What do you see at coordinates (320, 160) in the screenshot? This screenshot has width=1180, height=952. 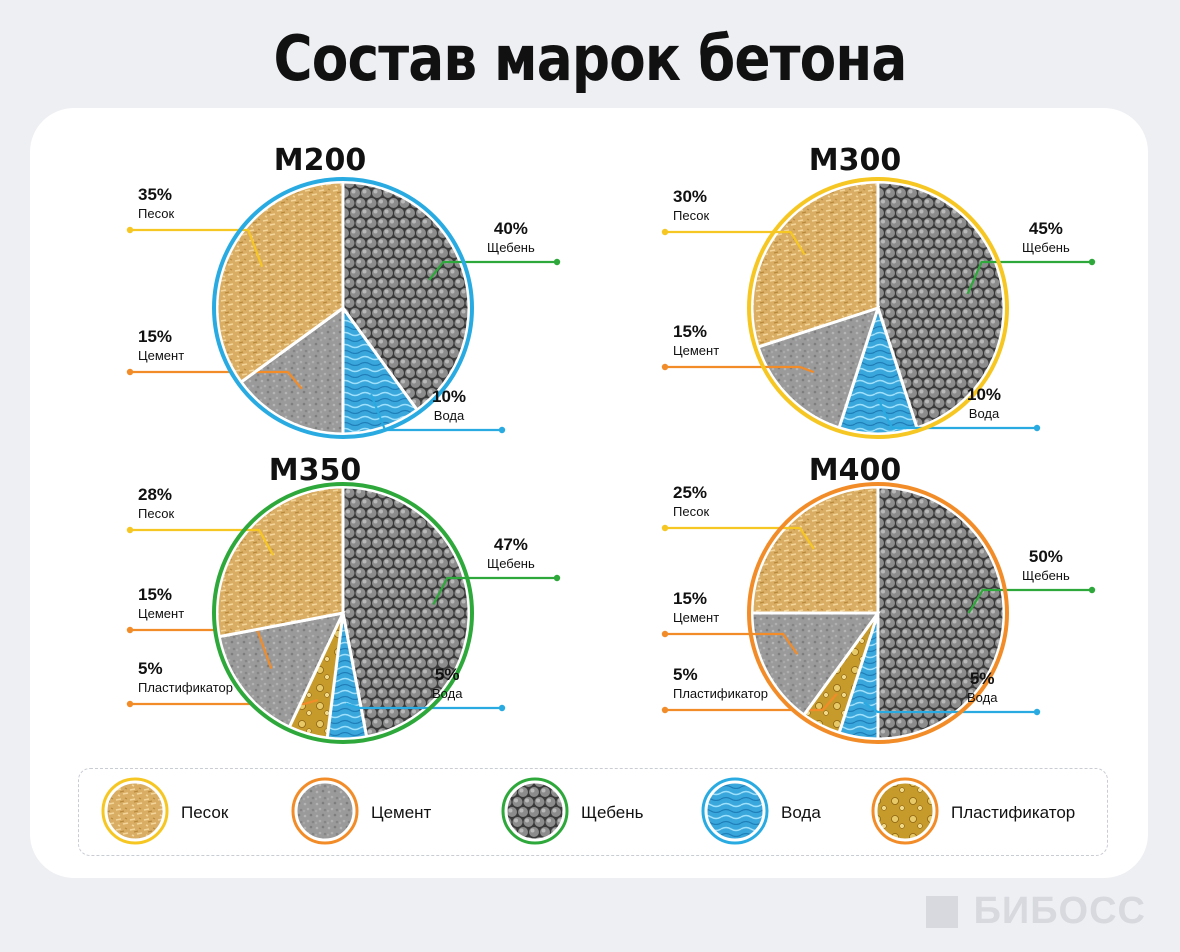 I see `grade-title: М200` at bounding box center [320, 160].